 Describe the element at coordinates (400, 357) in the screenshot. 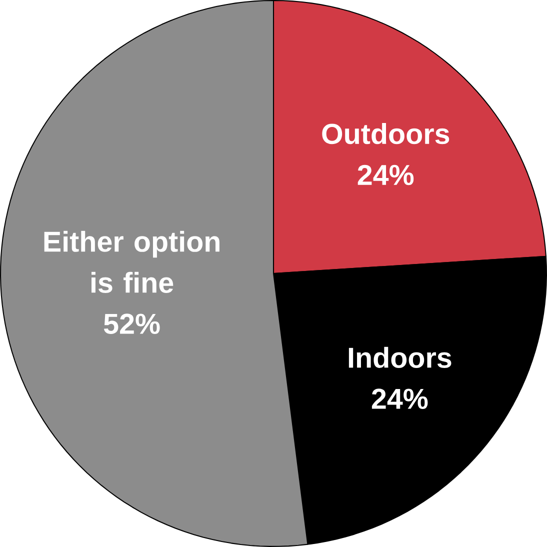

I see `slice-label: Indoors` at that location.